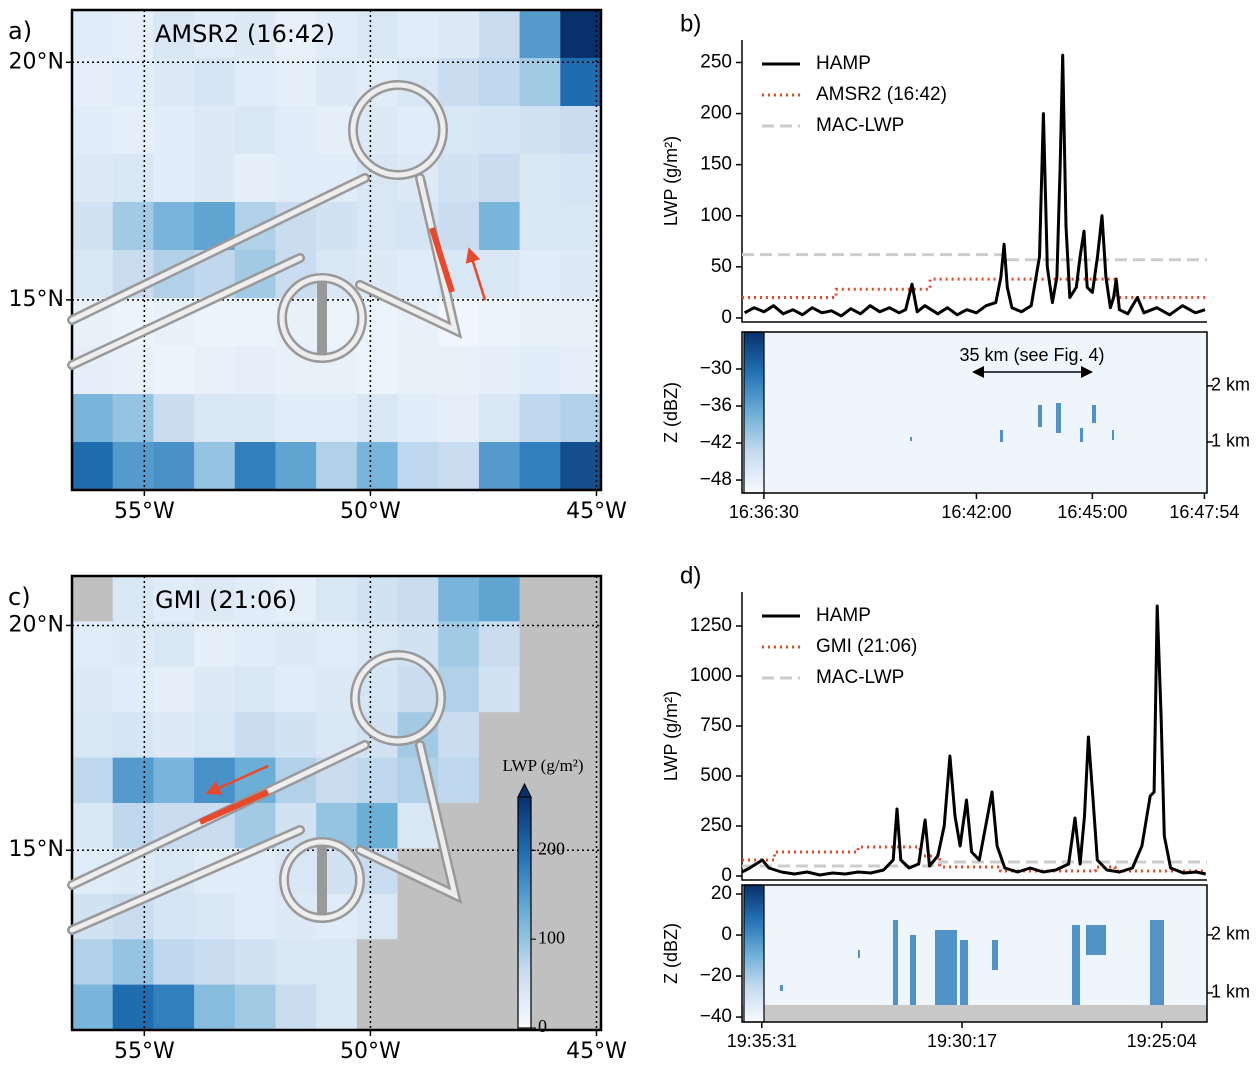 This screenshot has width=1258, height=1082. I want to click on colorbar-bar, so click(524, 912).